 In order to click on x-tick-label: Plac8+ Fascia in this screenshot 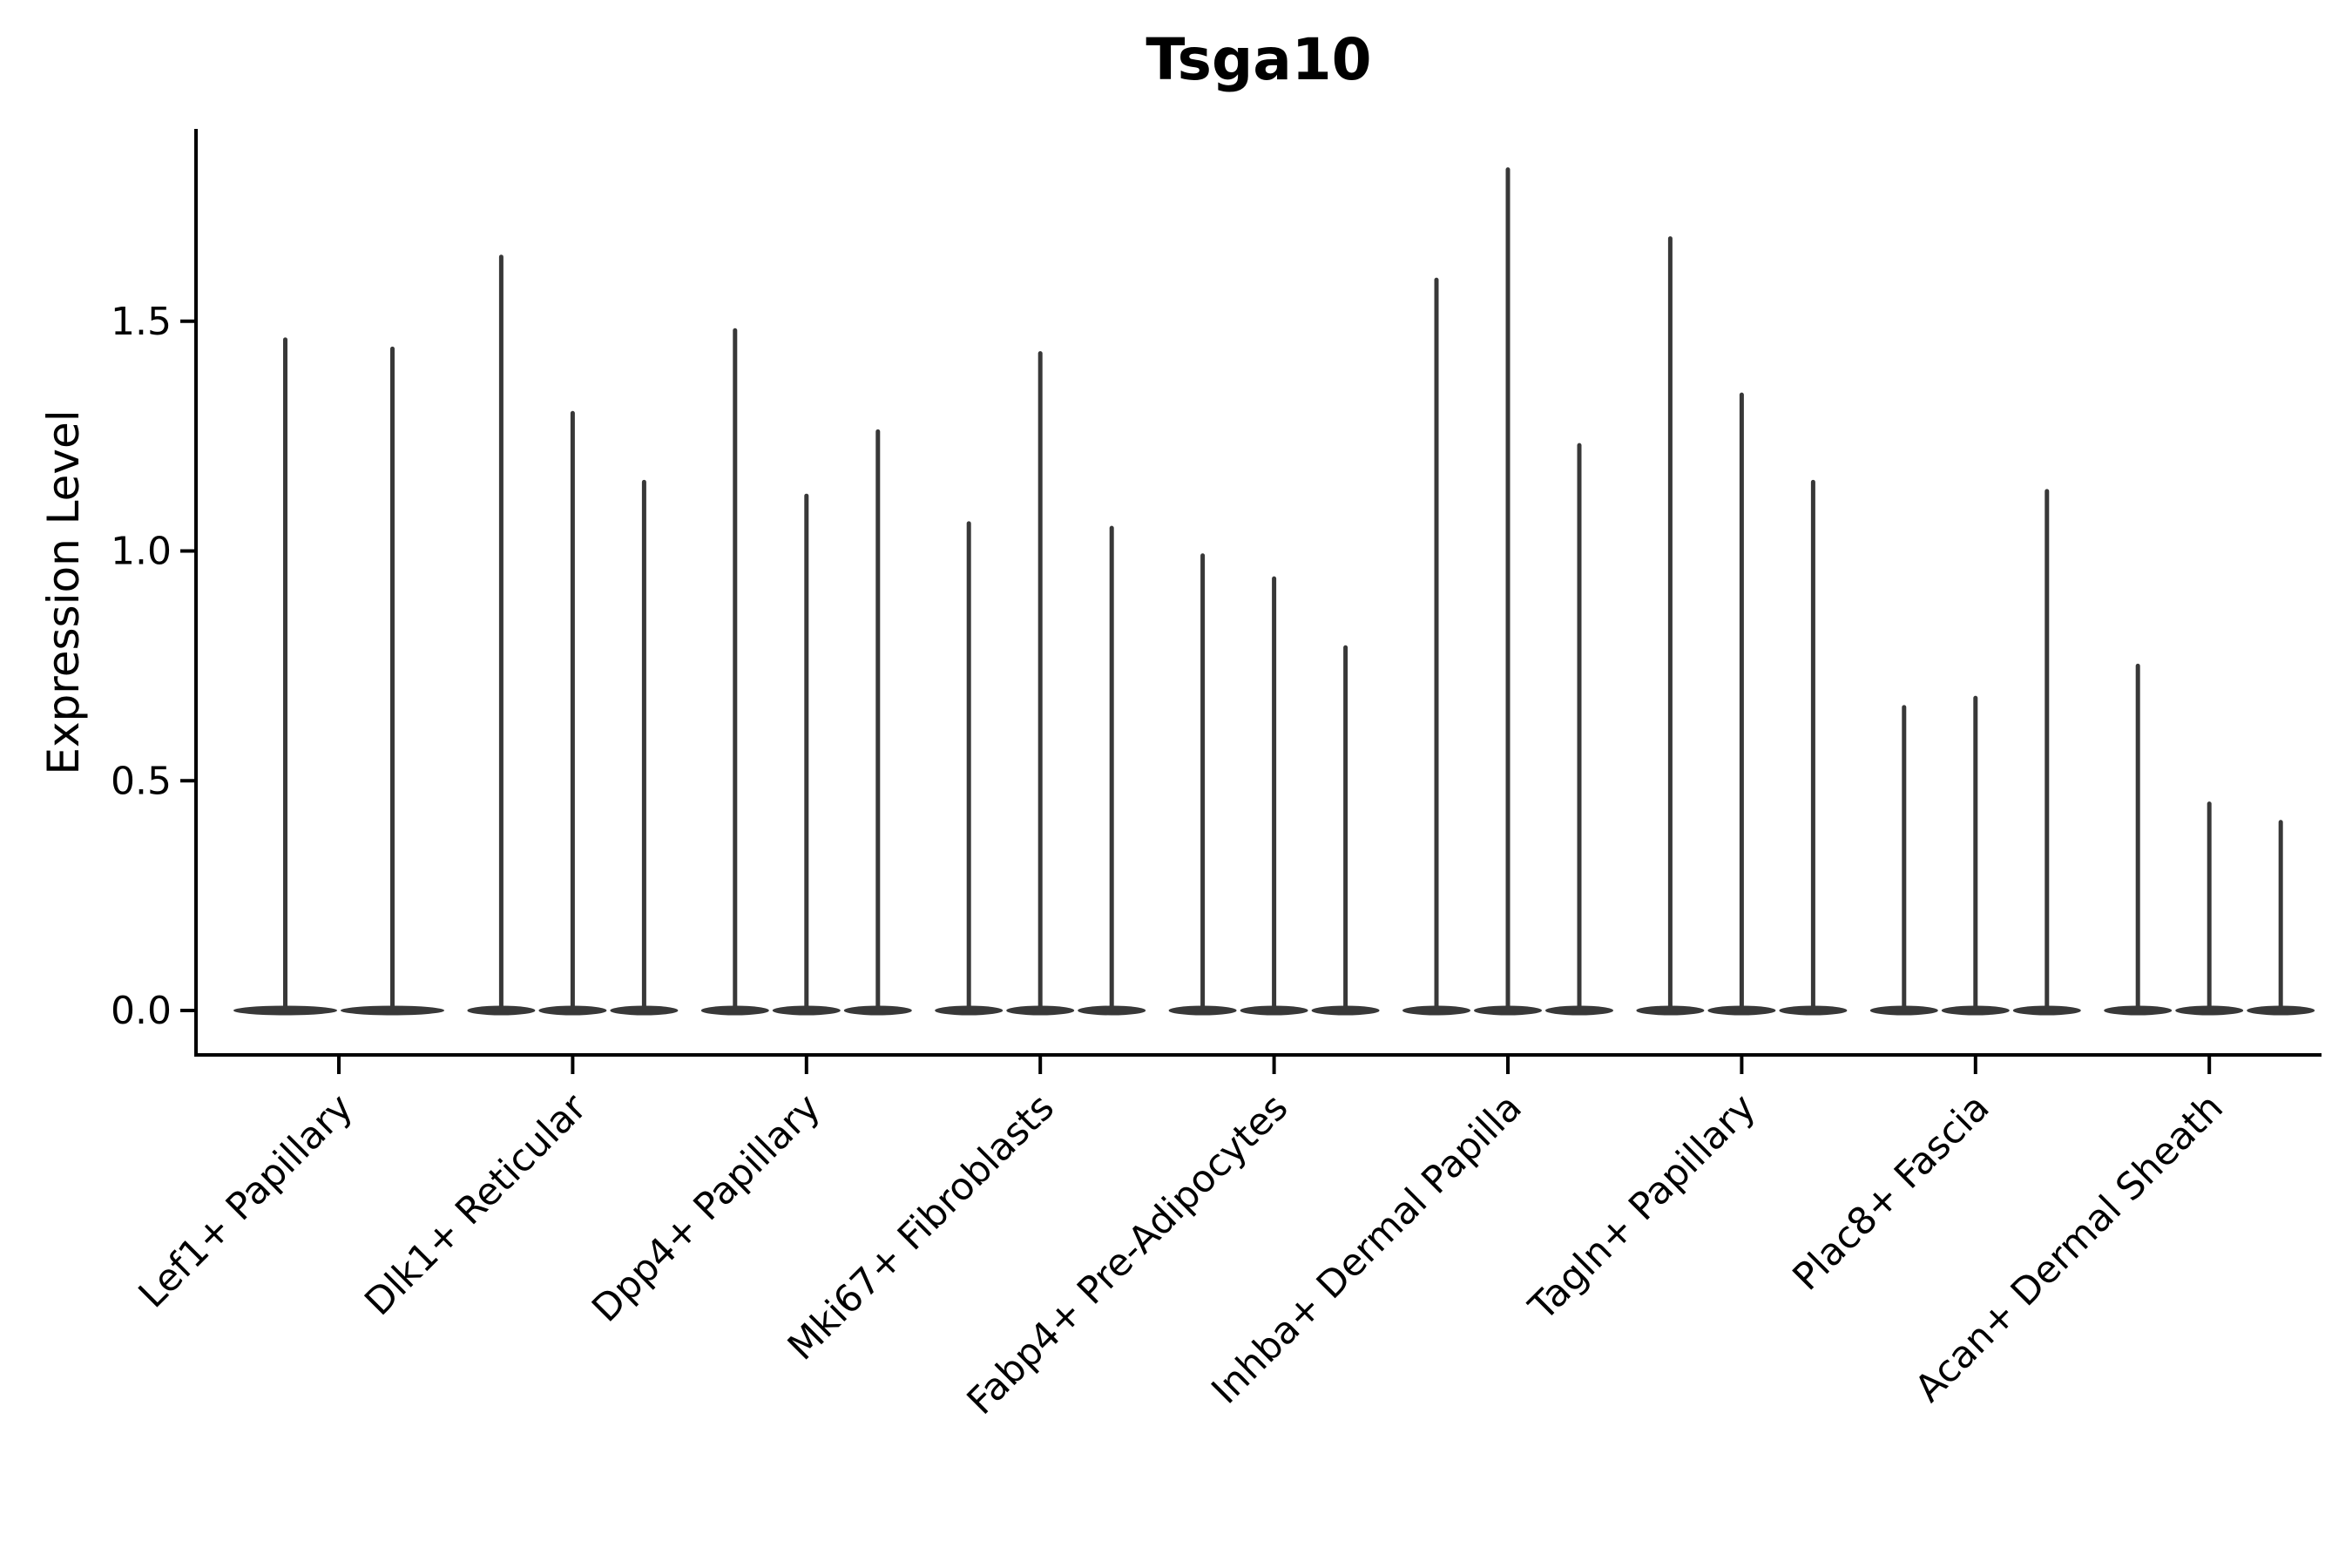, I will do `click(1892, 1192)`.